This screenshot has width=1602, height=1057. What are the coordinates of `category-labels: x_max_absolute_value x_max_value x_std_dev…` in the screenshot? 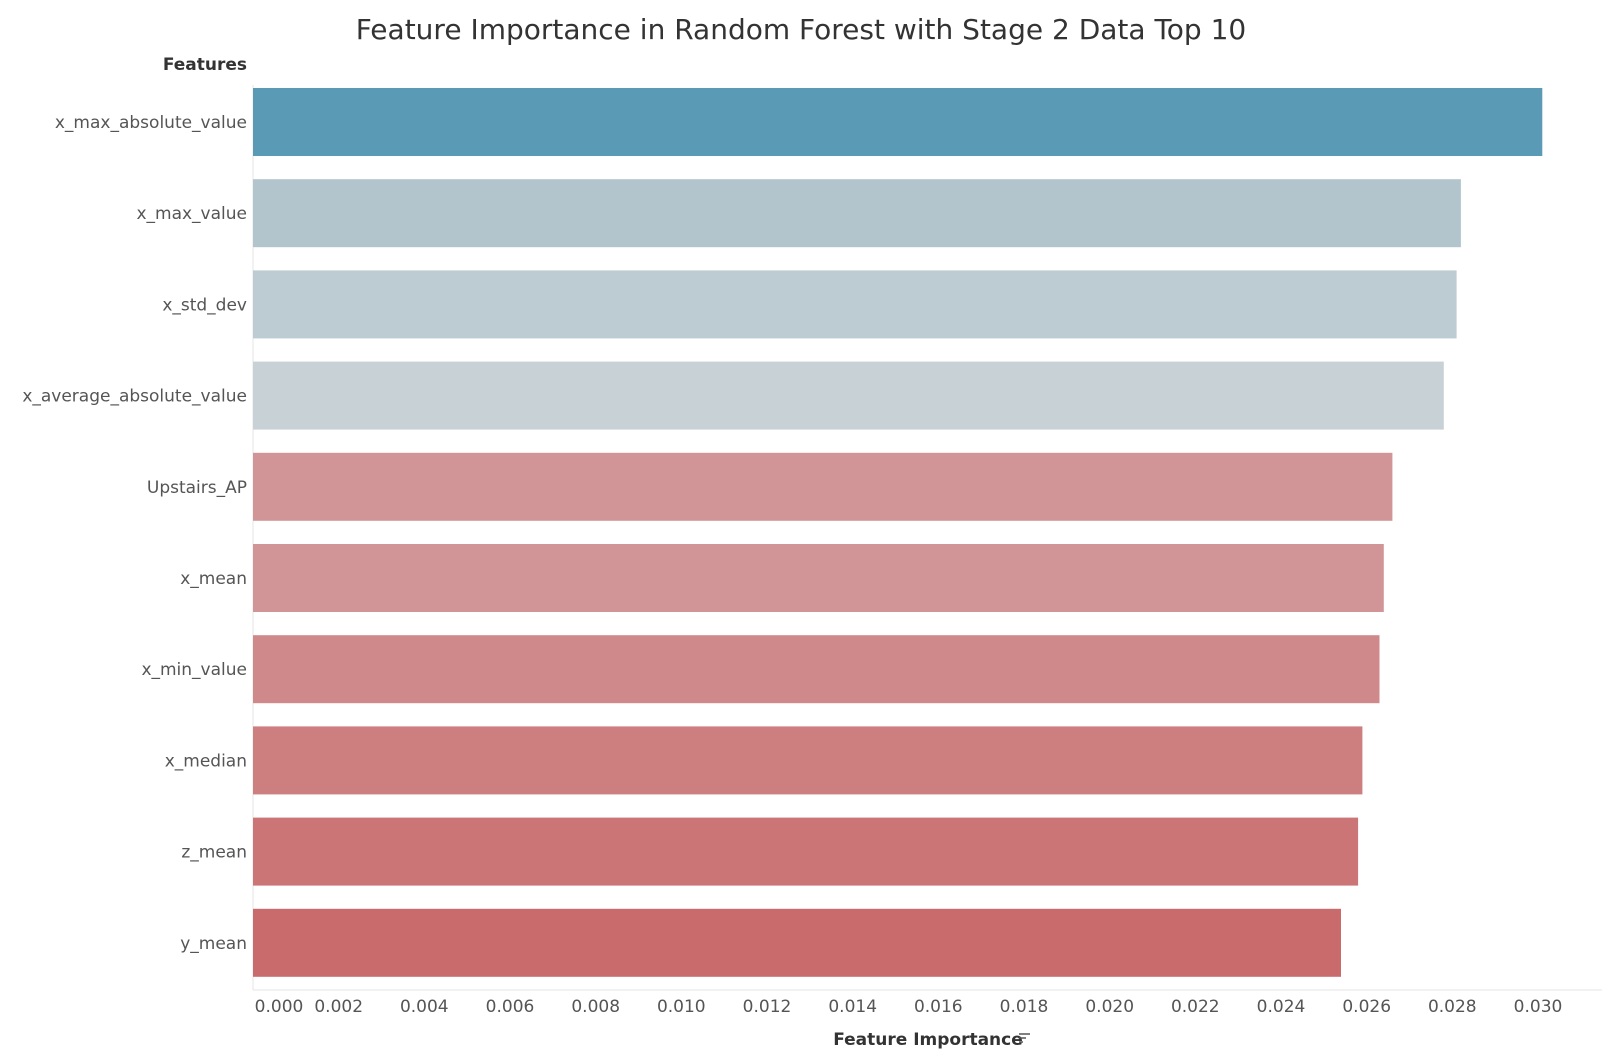 It's located at (134, 533).